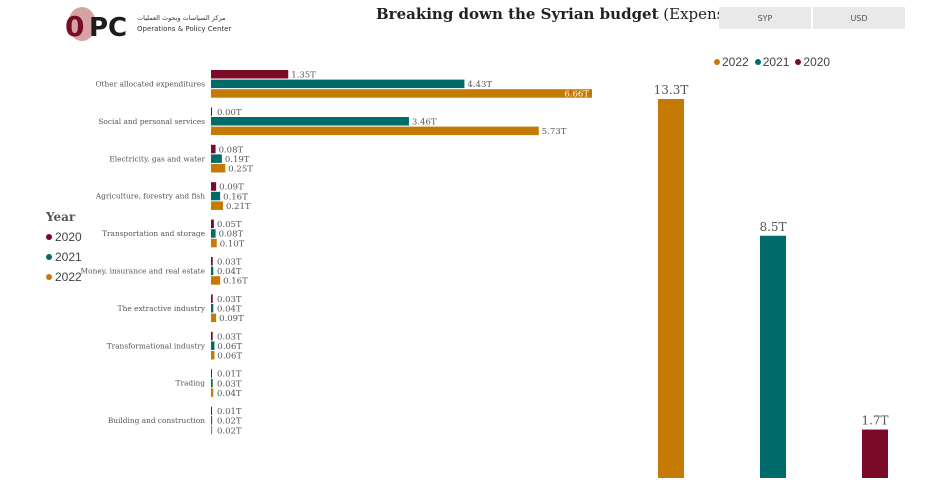 The width and height of the screenshot is (943, 502). What do you see at coordinates (212, 430) in the screenshot?
I see `bar-building-and-construction-2022` at bounding box center [212, 430].